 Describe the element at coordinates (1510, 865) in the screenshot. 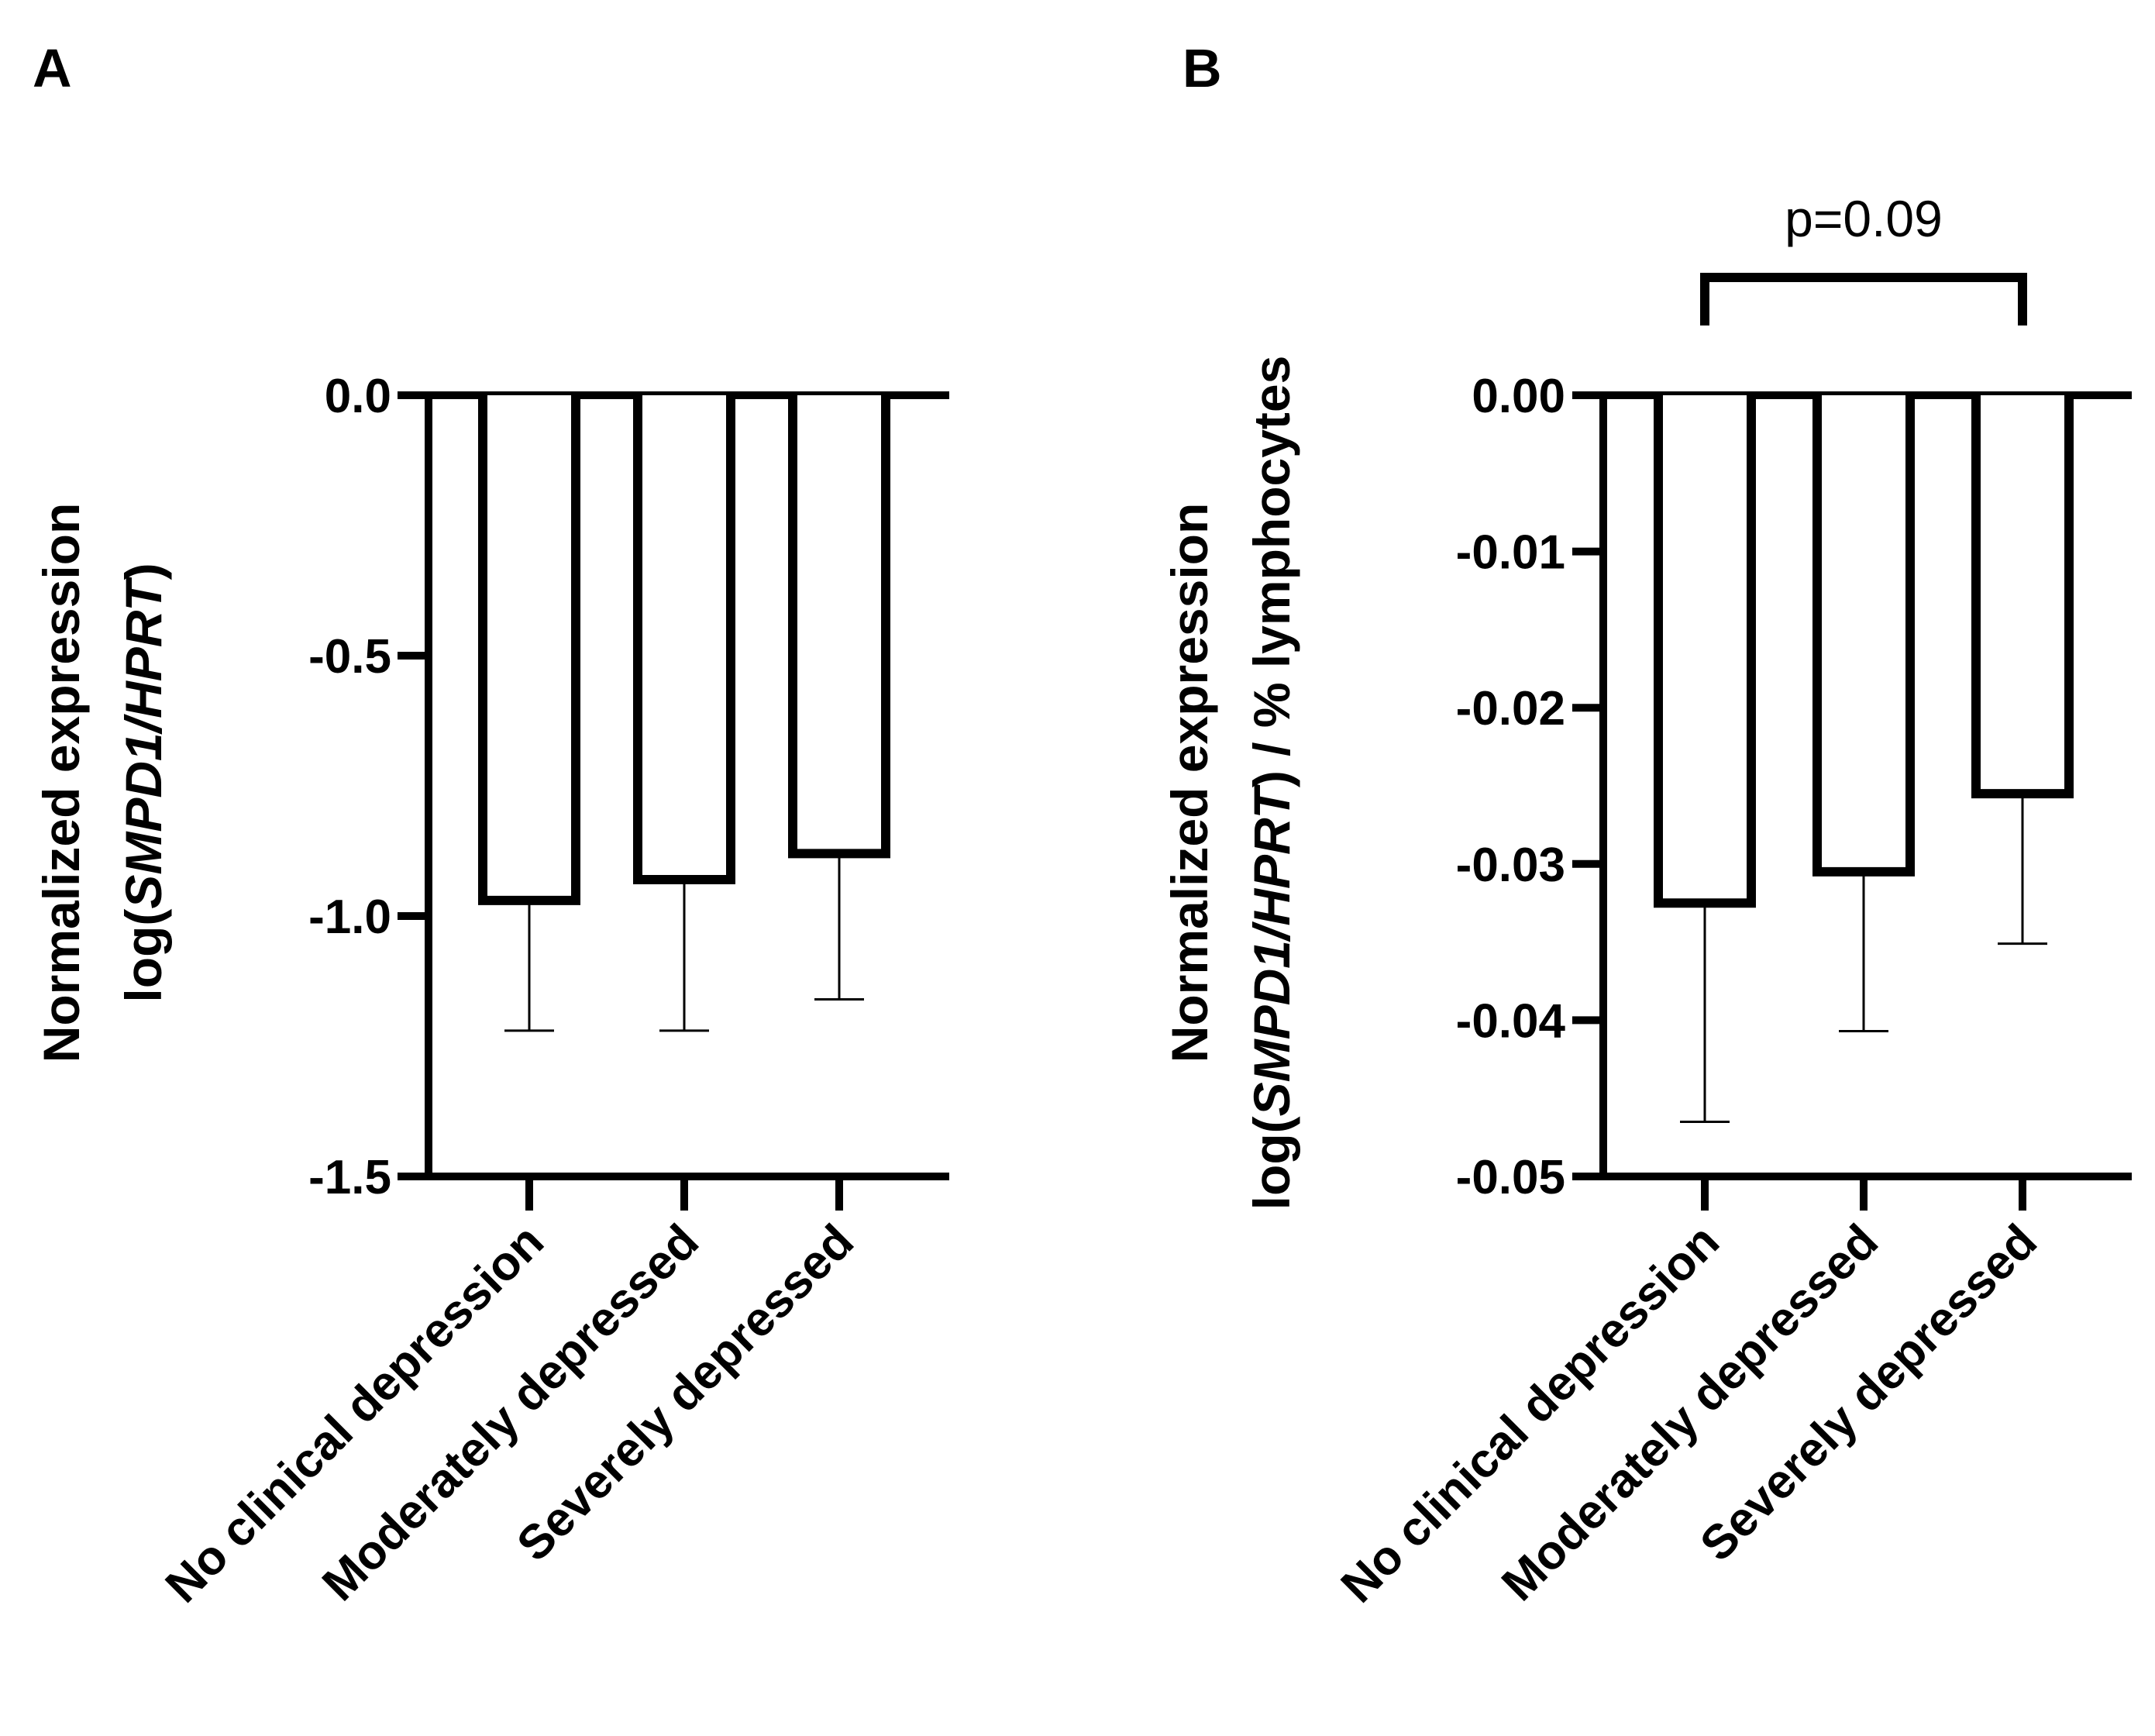

I see `y-tick-label: -0.03` at that location.